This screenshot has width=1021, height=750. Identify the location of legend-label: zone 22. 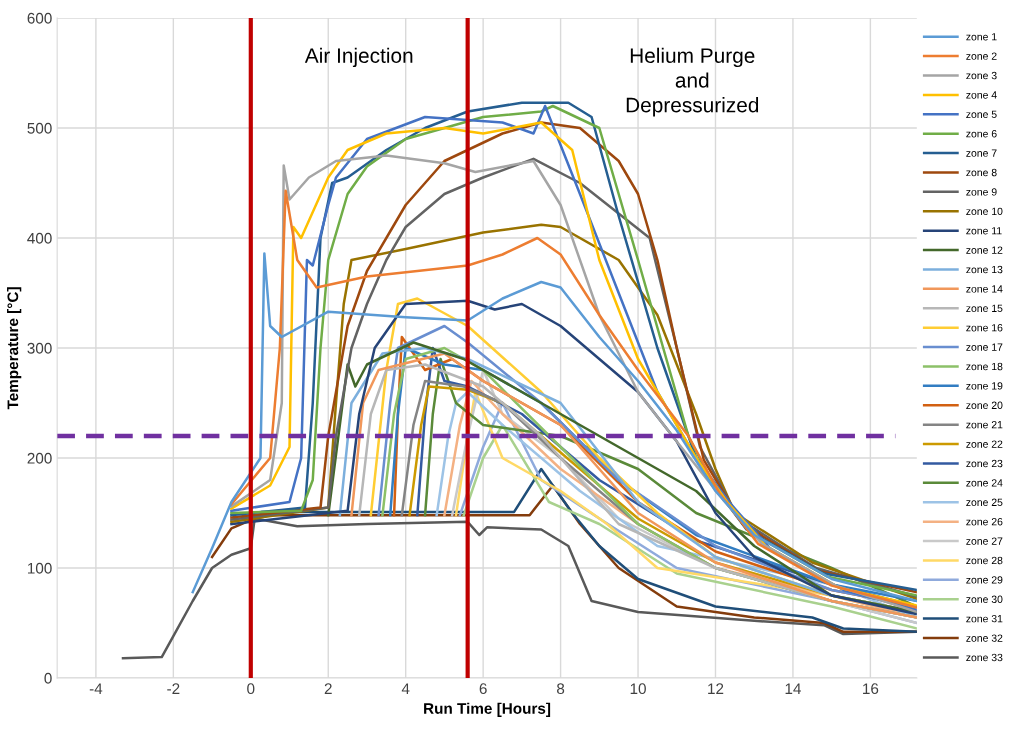
(984, 444).